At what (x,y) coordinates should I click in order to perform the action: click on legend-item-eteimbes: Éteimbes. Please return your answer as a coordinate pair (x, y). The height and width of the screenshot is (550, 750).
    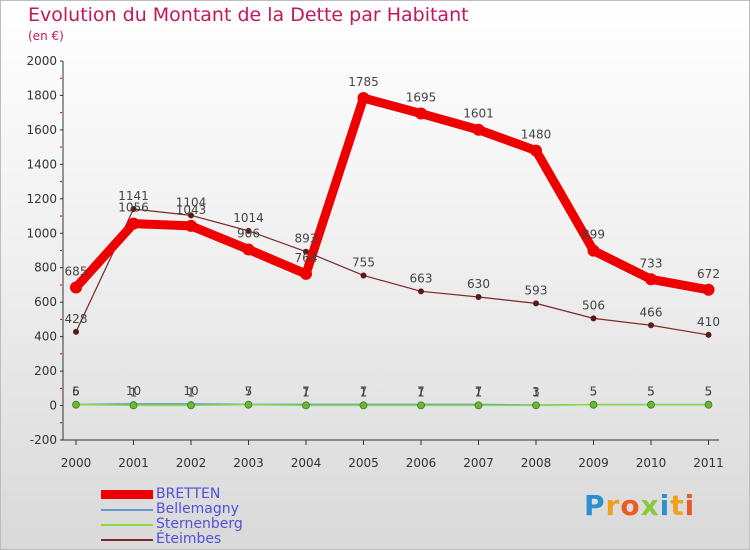
    Looking at the image, I should click on (172, 539).